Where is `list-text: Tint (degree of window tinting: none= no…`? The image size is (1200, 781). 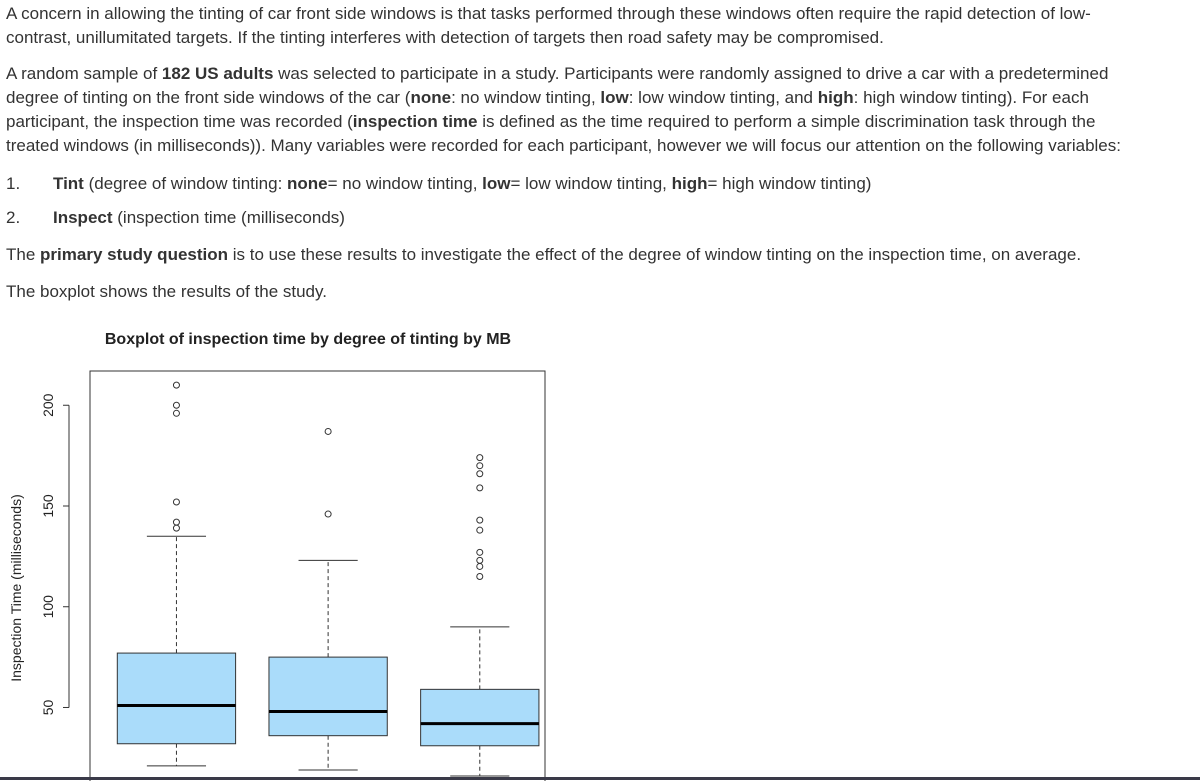 list-text: Tint (degree of window tinting: none= no… is located at coordinates (462, 184).